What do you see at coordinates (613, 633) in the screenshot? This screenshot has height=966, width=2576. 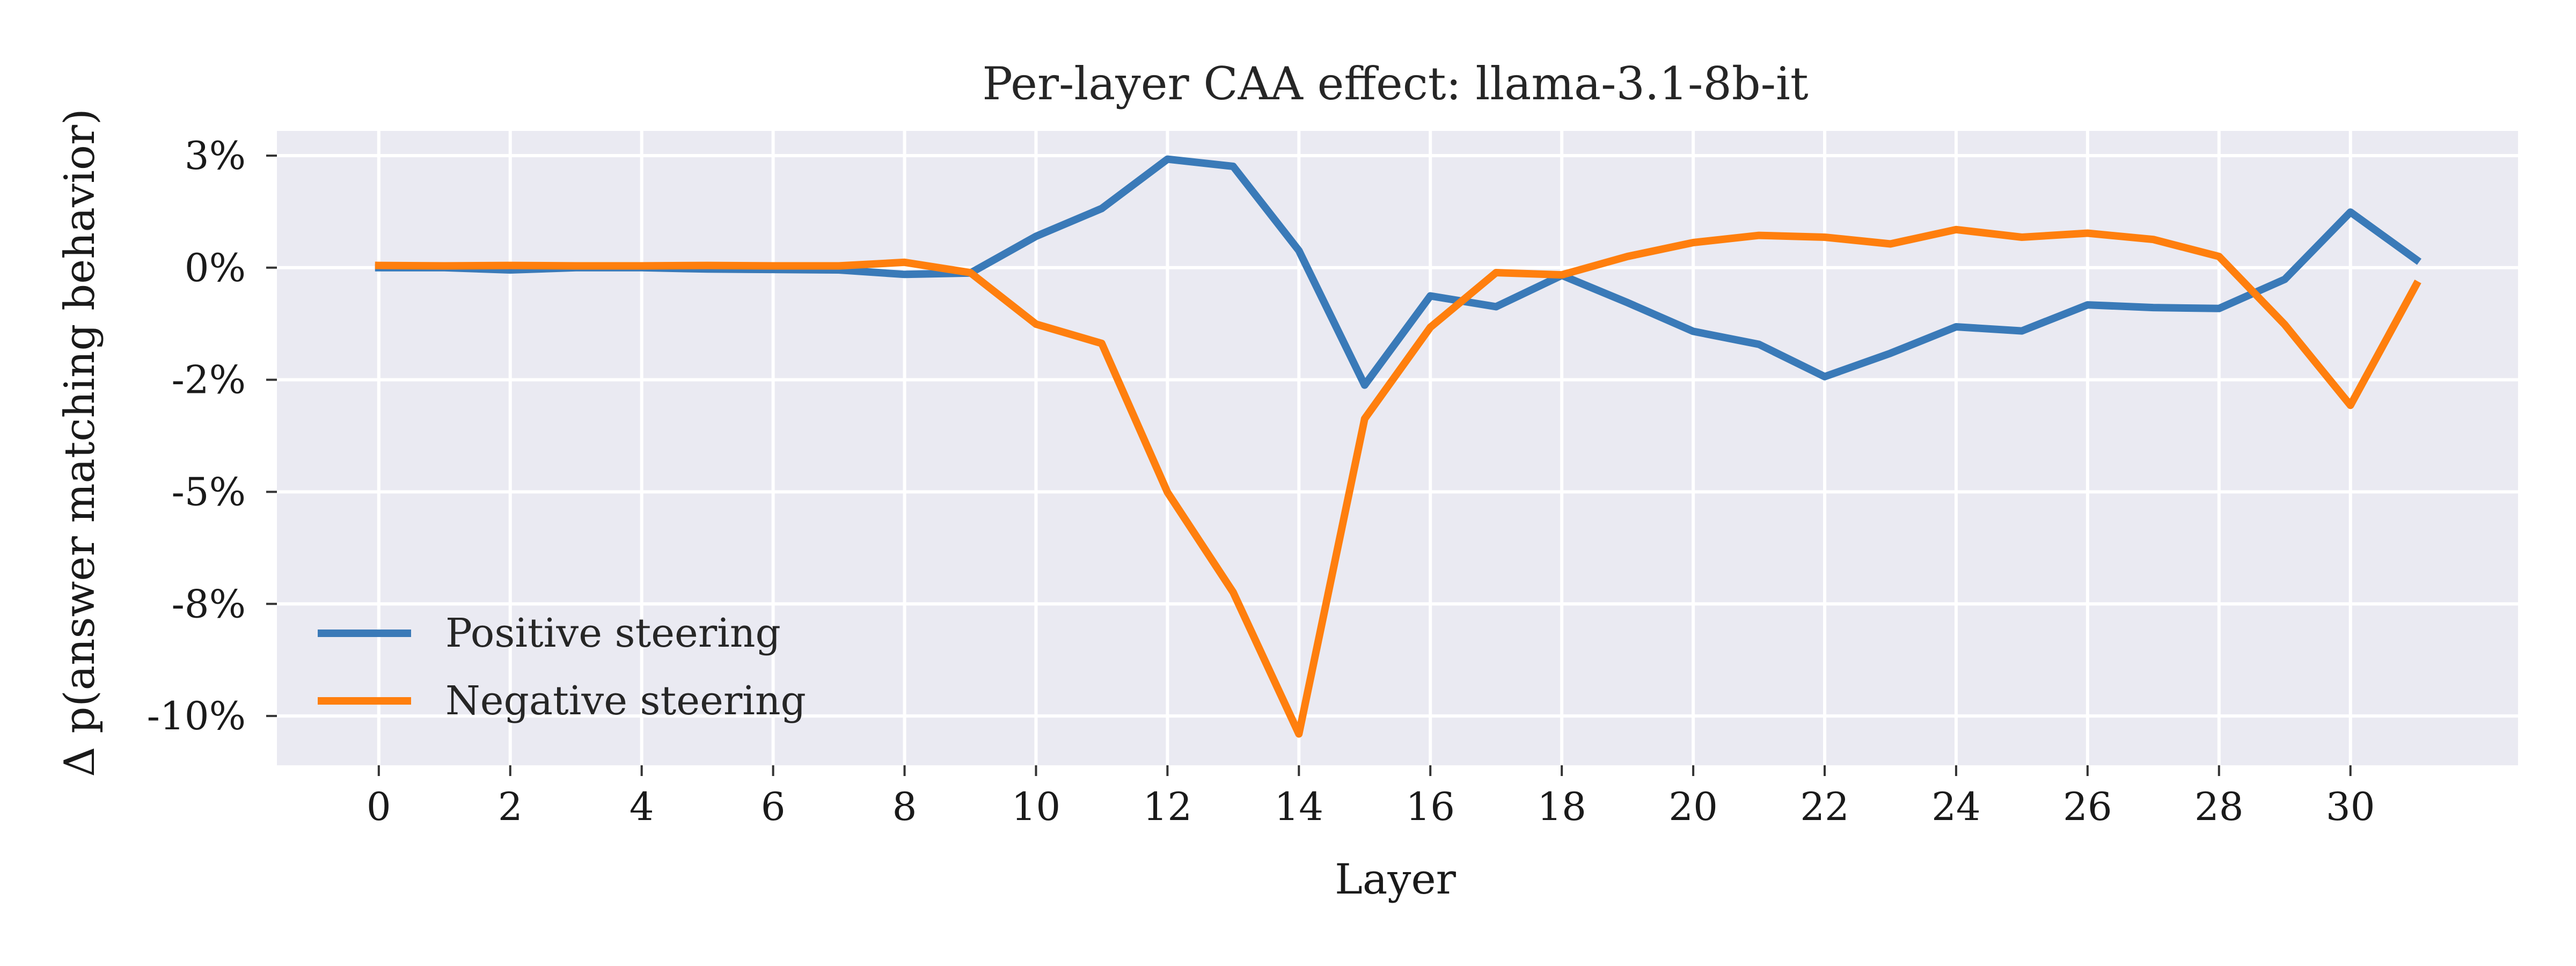 I see `legend-label: Positive steering` at bounding box center [613, 633].